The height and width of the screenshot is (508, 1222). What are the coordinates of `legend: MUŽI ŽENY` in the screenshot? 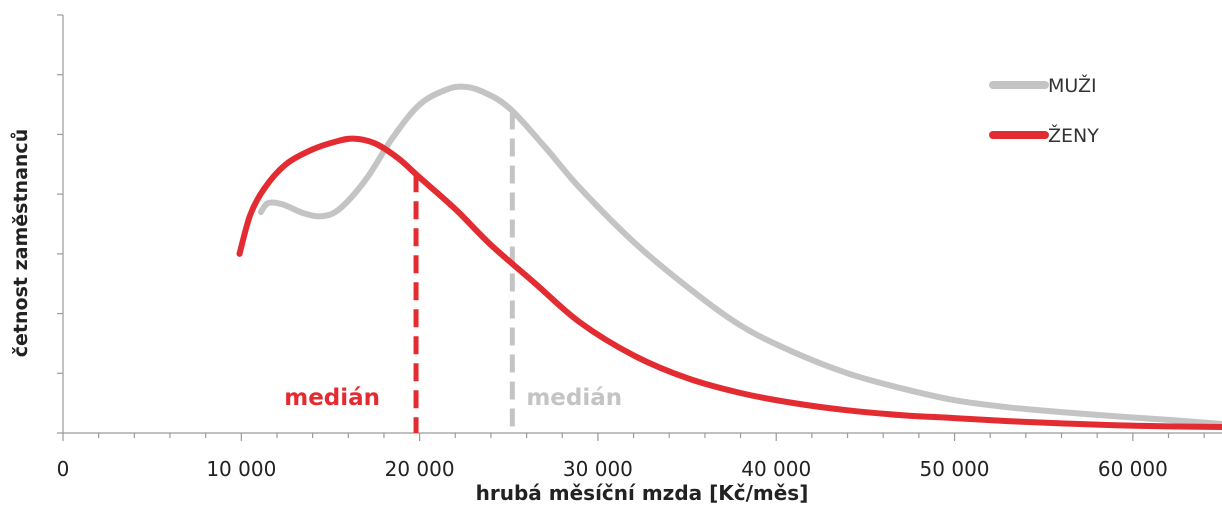 It's located at (1044, 110).